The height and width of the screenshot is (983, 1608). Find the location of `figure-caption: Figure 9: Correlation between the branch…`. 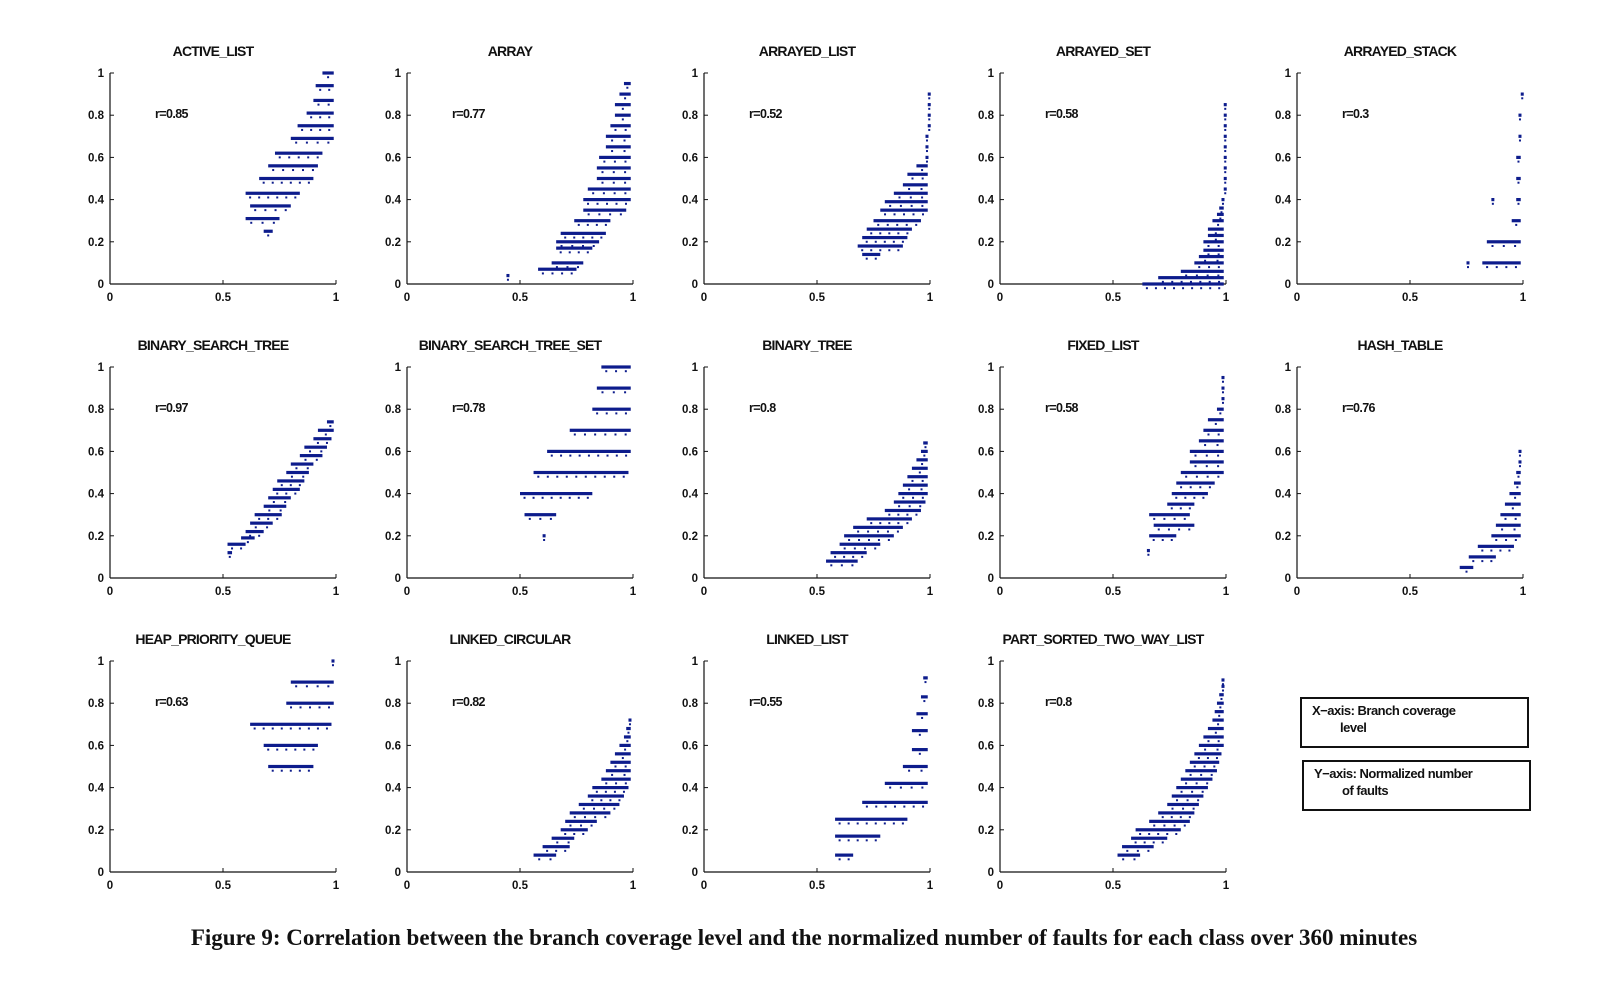

figure-caption: Figure 9: Correlation between the branch… is located at coordinates (804, 937).